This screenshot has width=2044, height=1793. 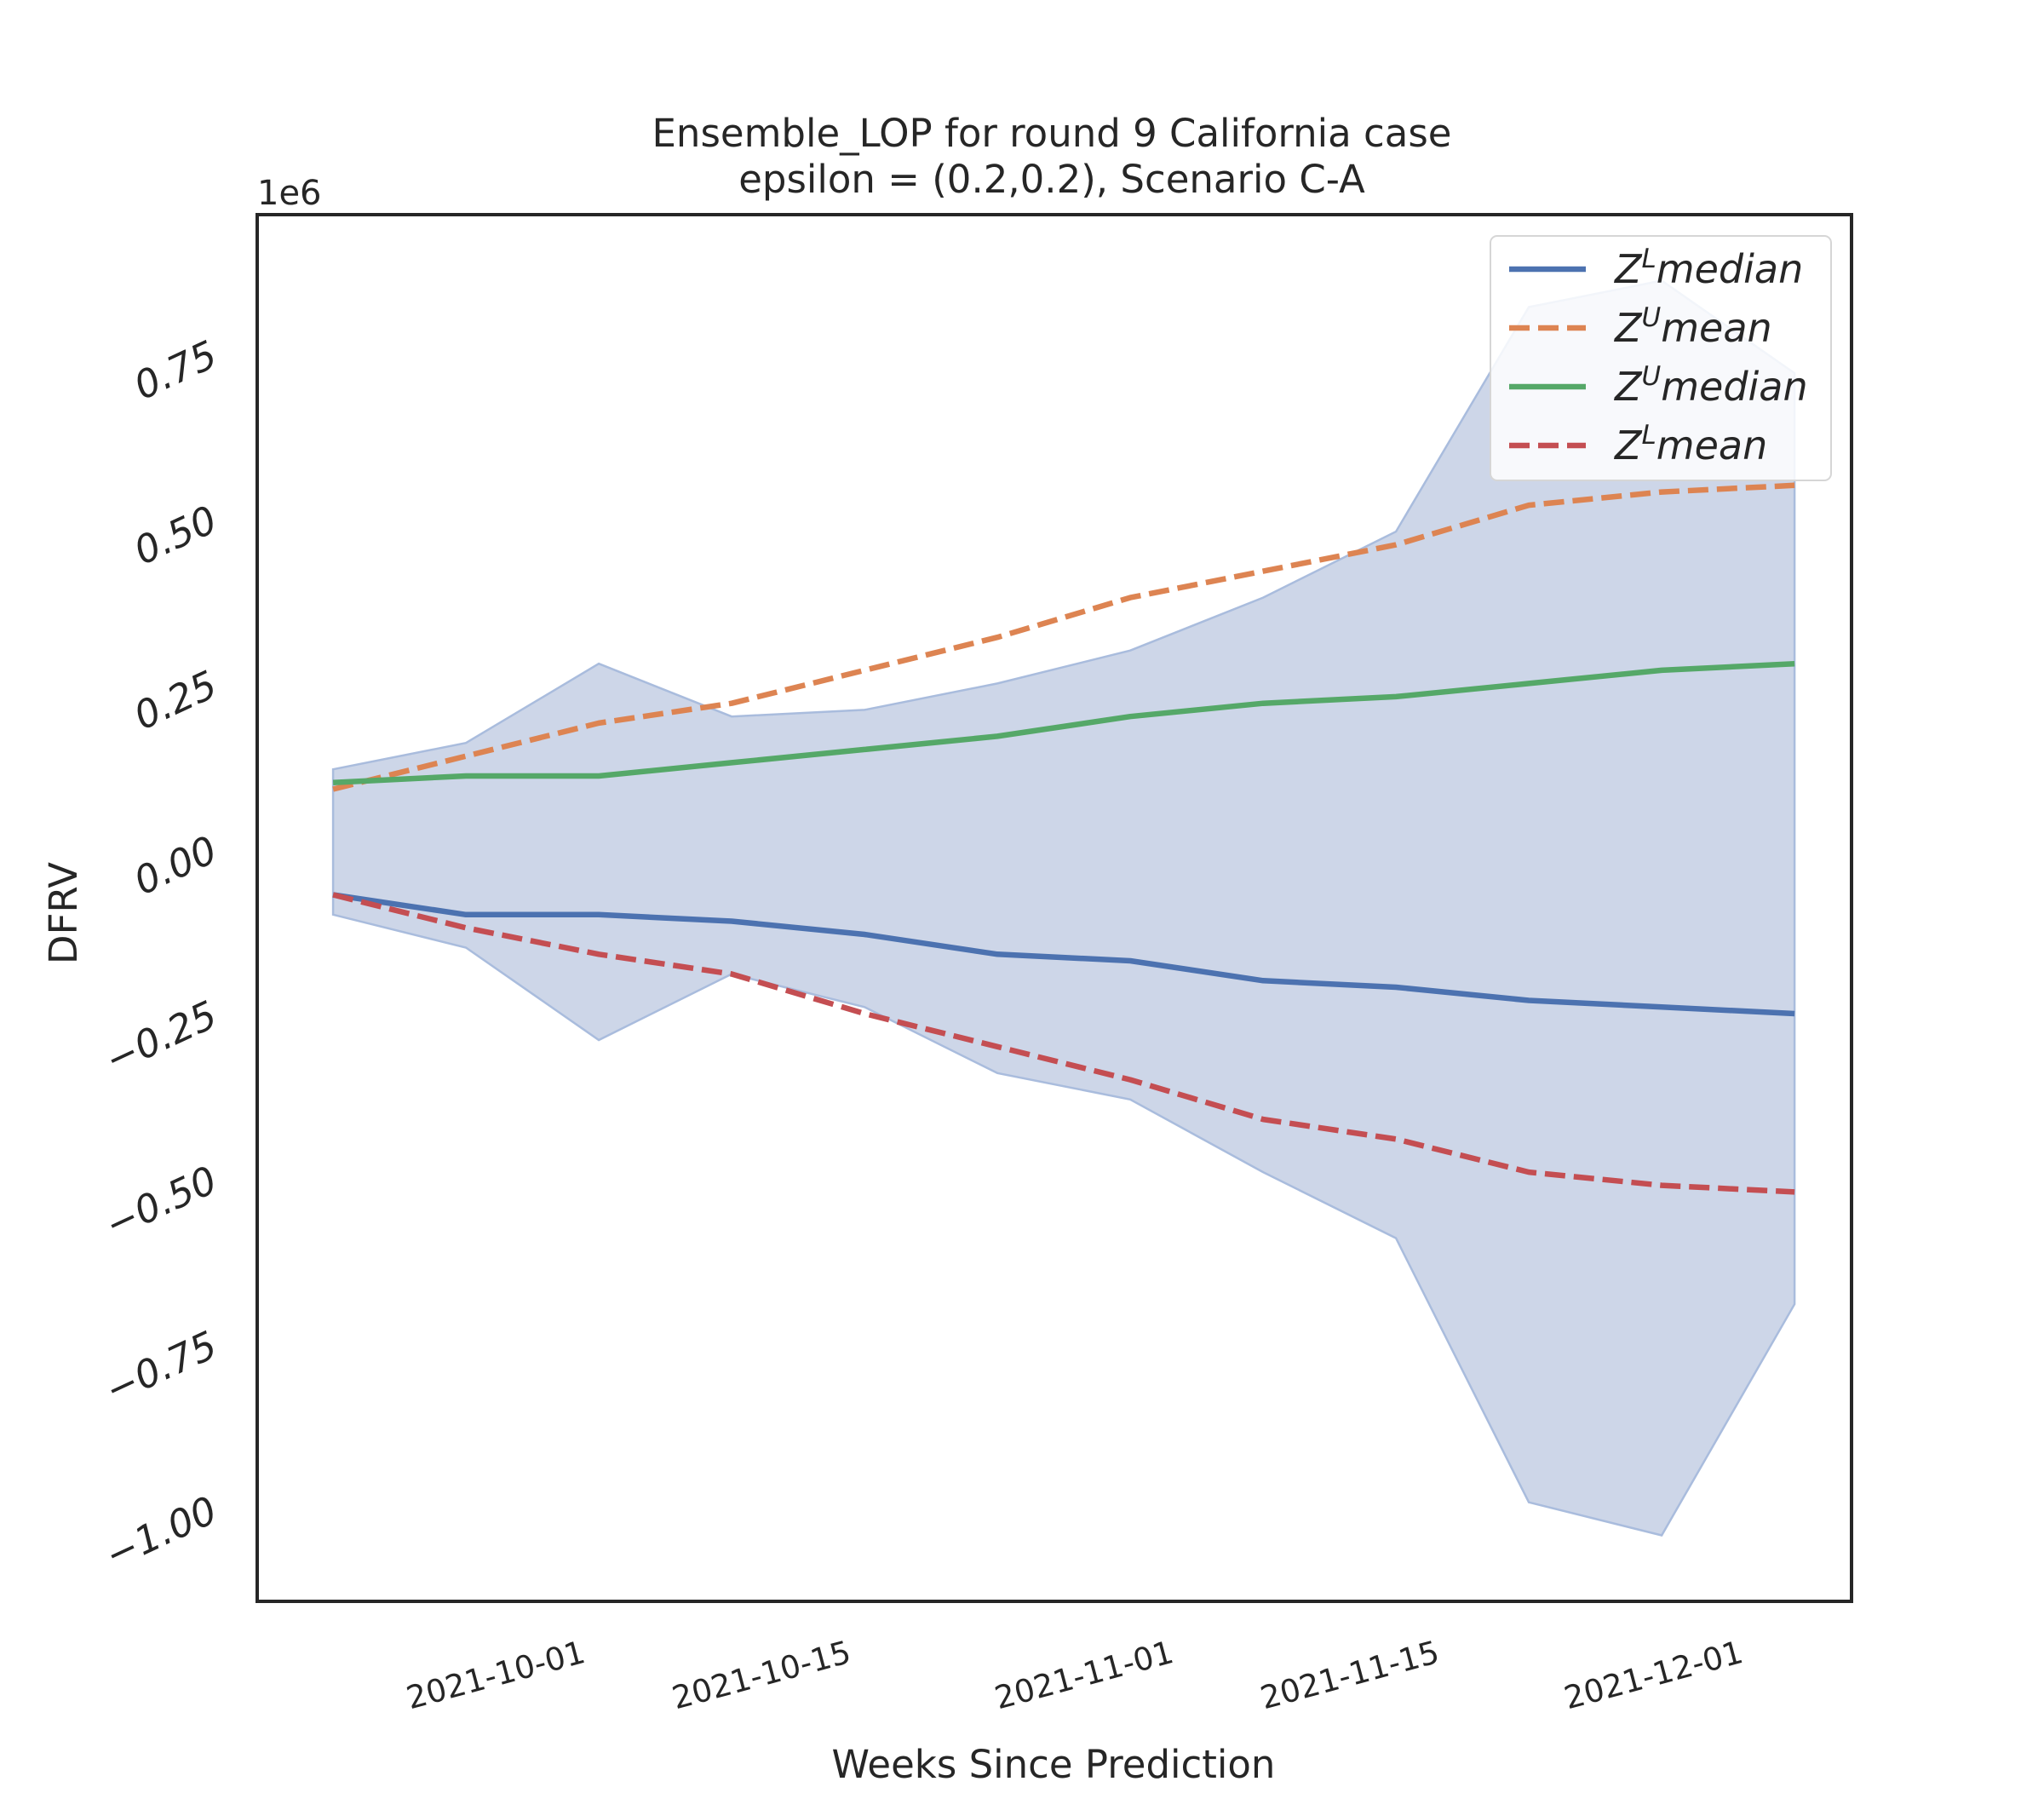 What do you see at coordinates (1710, 386) in the screenshot?
I see `legend-label: ZUmedian` at bounding box center [1710, 386].